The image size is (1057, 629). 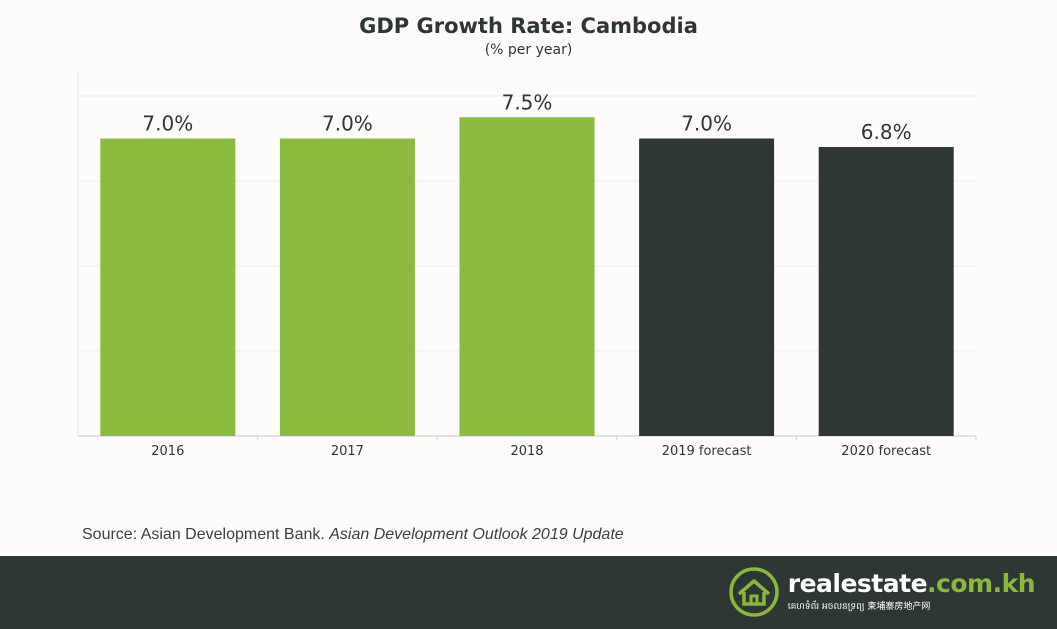 What do you see at coordinates (707, 451) in the screenshot?
I see `x-tick-label: 2019 forecast` at bounding box center [707, 451].